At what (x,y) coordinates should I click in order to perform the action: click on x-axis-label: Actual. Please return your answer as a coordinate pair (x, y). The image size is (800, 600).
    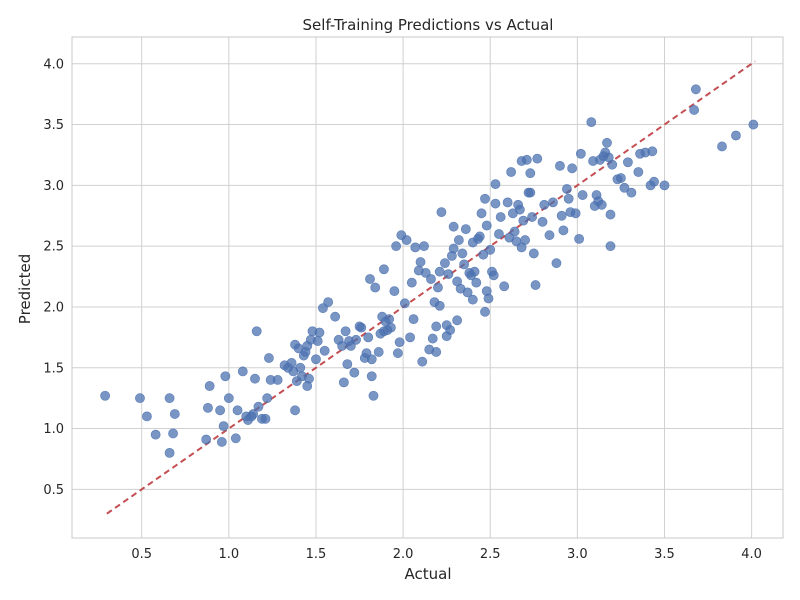
    Looking at the image, I should click on (428, 574).